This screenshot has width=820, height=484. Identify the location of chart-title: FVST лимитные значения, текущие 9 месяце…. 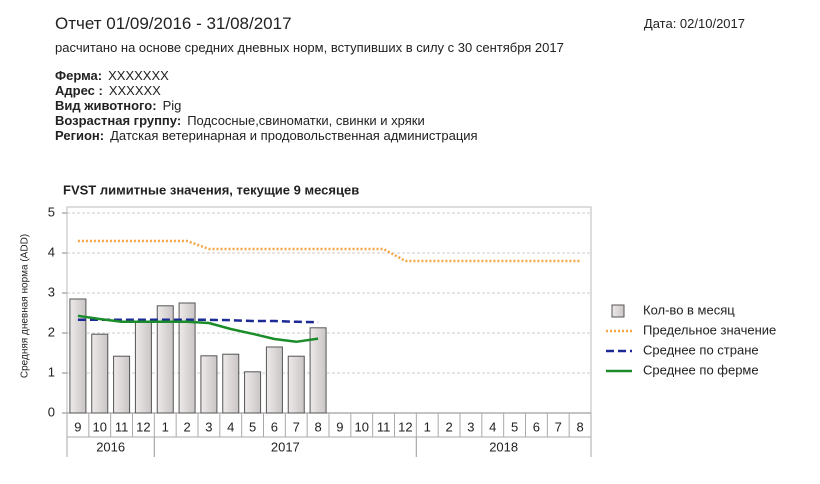
(211, 189).